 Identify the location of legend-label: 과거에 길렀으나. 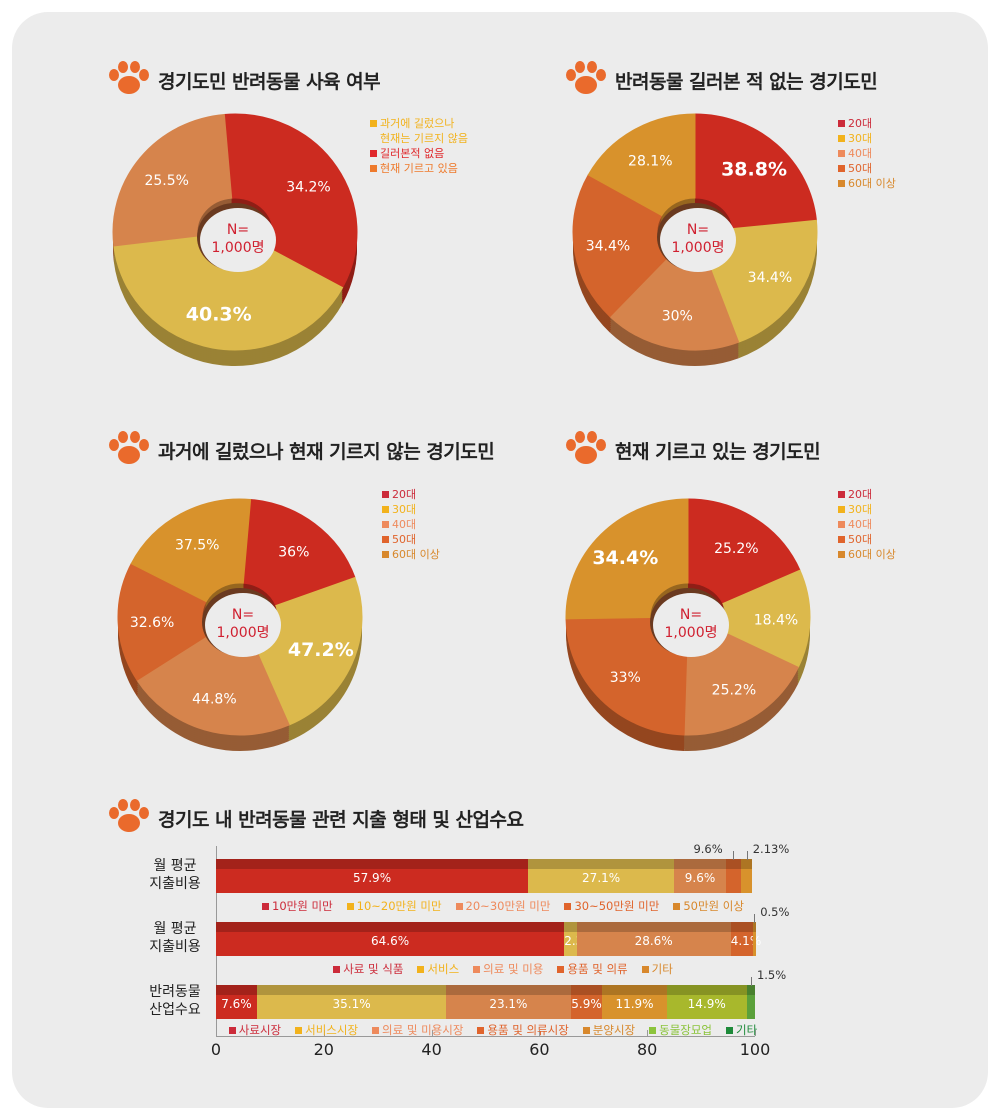
(417, 123).